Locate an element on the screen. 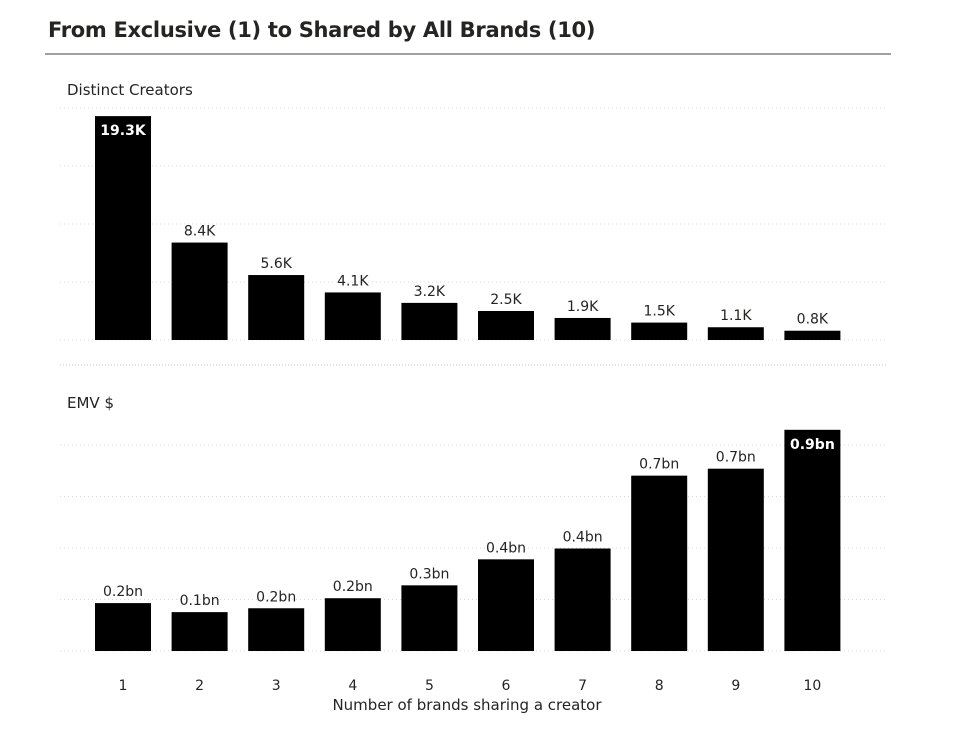  bottom-chart-title: EMV $ is located at coordinates (90, 403).